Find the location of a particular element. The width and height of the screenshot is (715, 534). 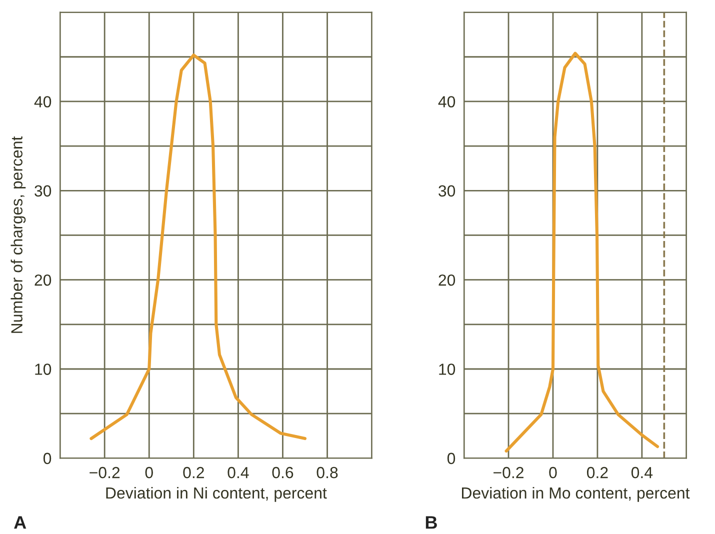

text: A is located at coordinates (20, 522).